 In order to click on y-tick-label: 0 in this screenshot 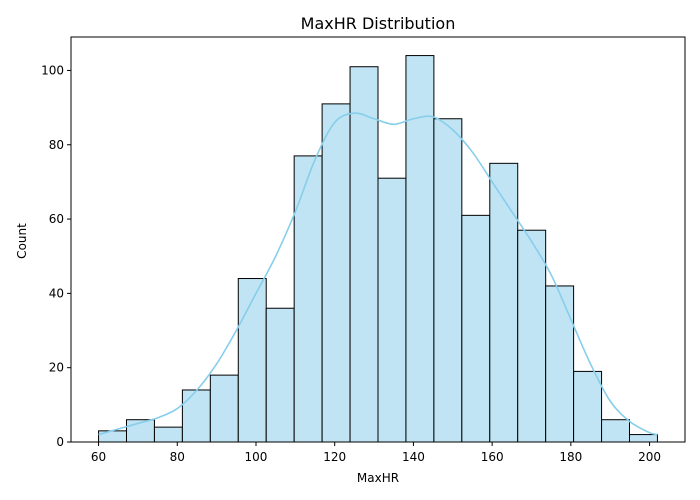, I will do `click(60, 442)`.